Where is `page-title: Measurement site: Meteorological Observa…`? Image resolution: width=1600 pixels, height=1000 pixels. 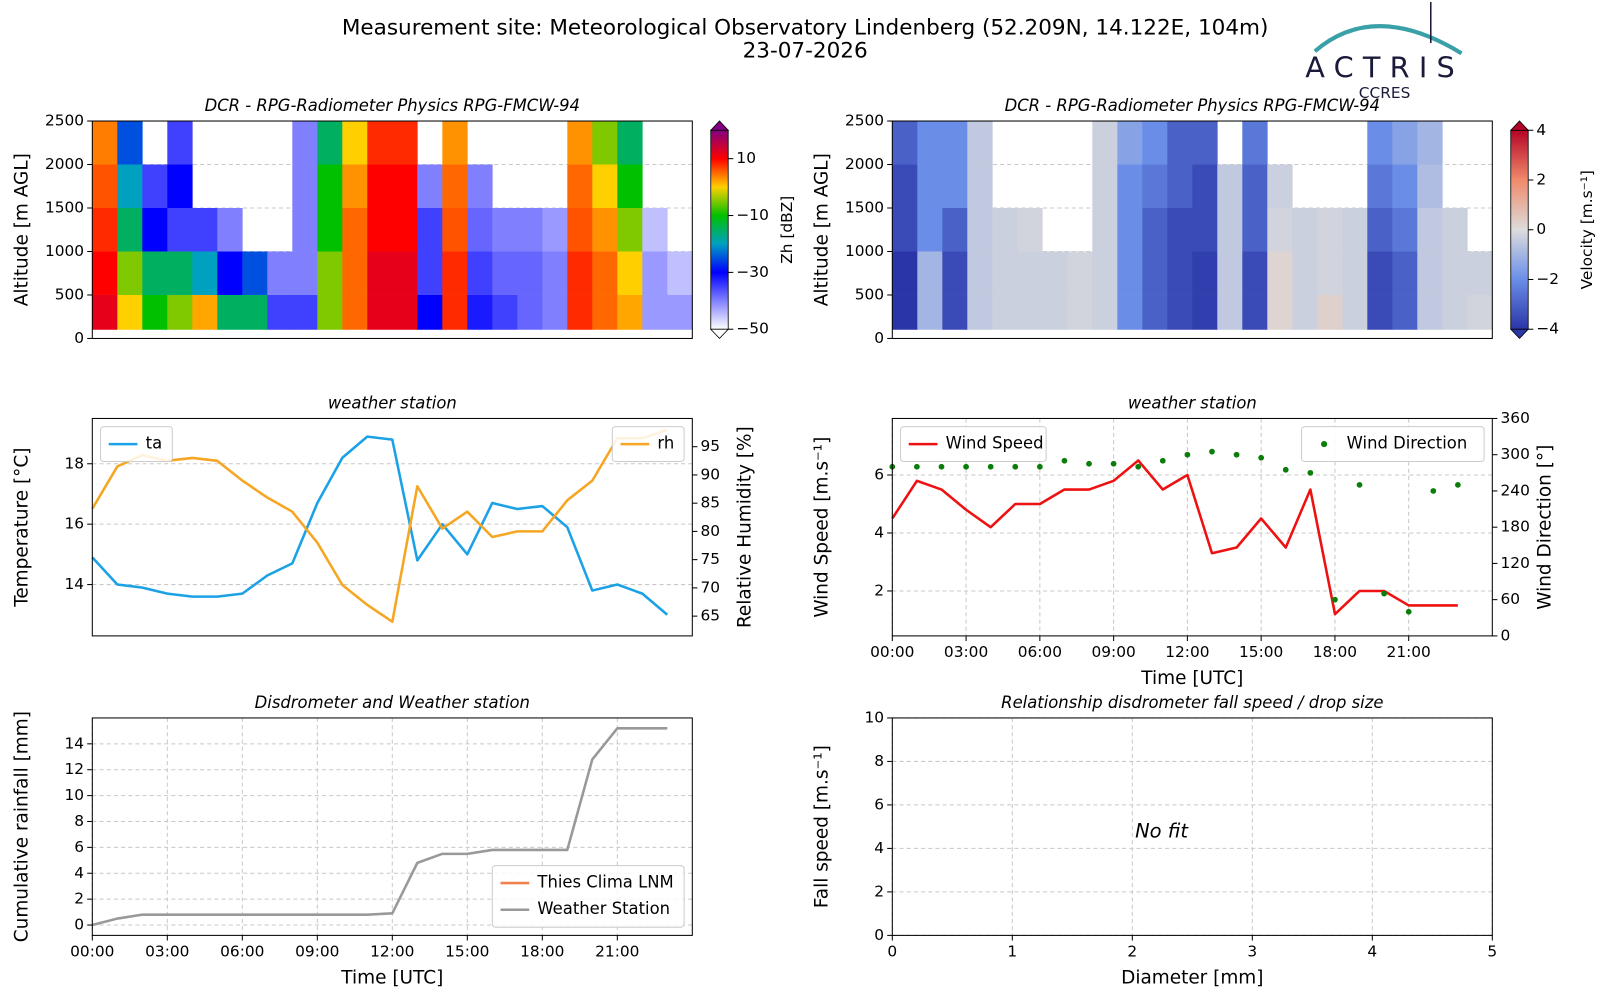
page-title: Measurement site: Meteorological Observa… is located at coordinates (805, 28).